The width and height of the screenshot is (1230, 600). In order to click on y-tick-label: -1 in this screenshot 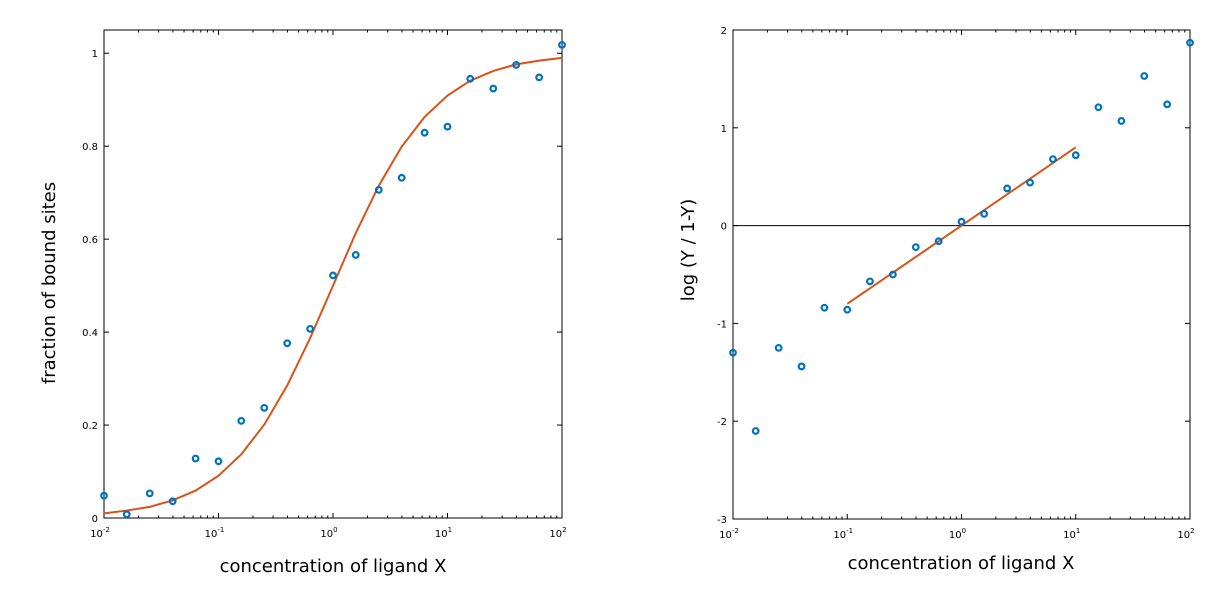, I will do `click(722, 324)`.